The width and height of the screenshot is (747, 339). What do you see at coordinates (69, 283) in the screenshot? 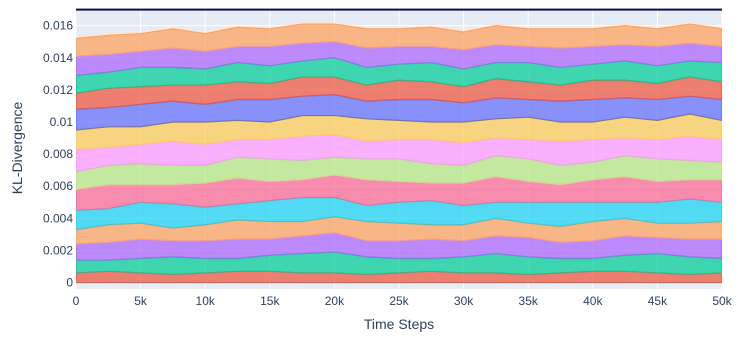
I see `y-tick-label: 0` at bounding box center [69, 283].